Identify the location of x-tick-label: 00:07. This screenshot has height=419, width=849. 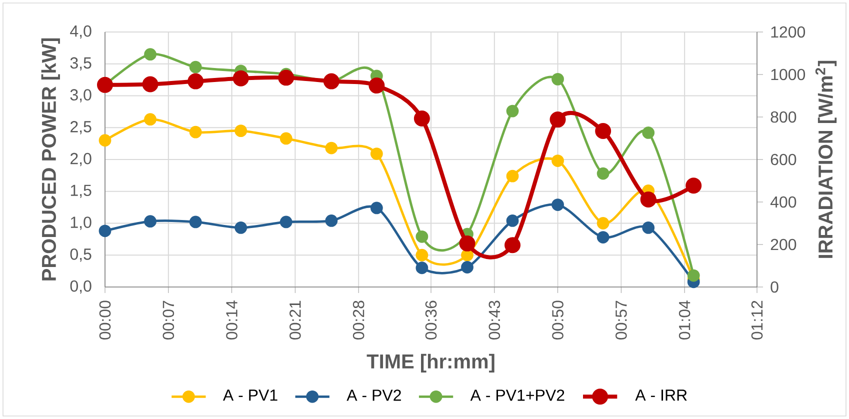
(168, 320).